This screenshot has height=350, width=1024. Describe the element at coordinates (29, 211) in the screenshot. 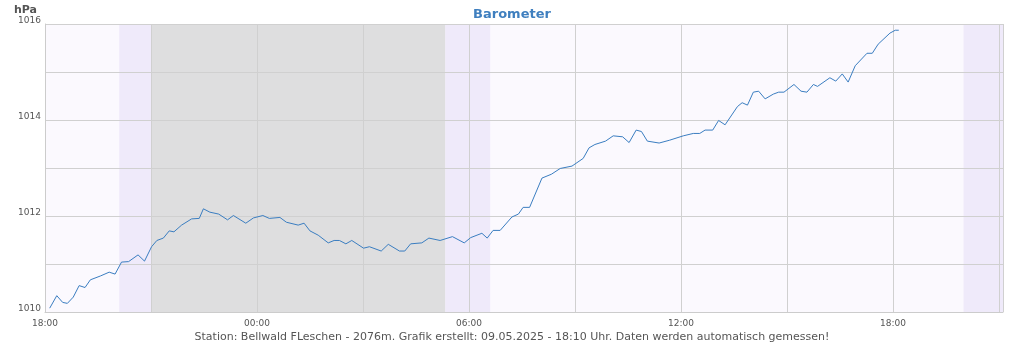

I see `y-tick-label: 1012` at that location.